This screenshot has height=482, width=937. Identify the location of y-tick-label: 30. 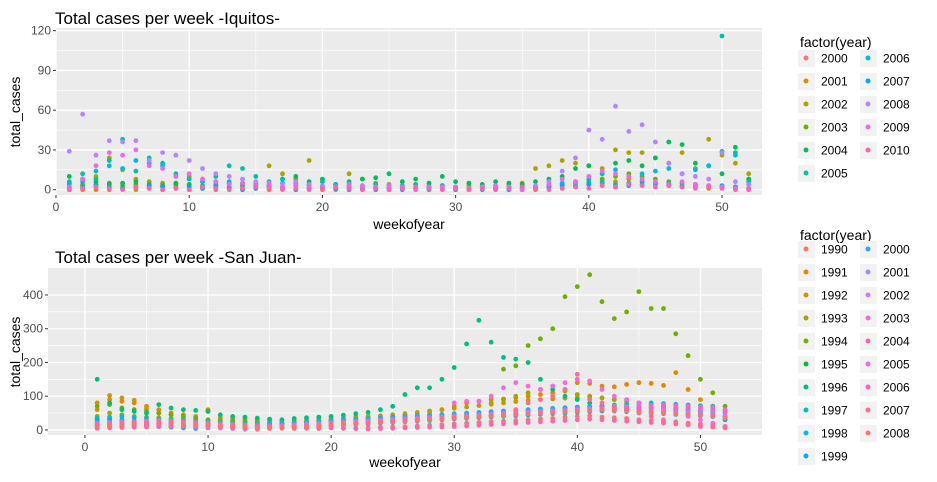
(45, 150).